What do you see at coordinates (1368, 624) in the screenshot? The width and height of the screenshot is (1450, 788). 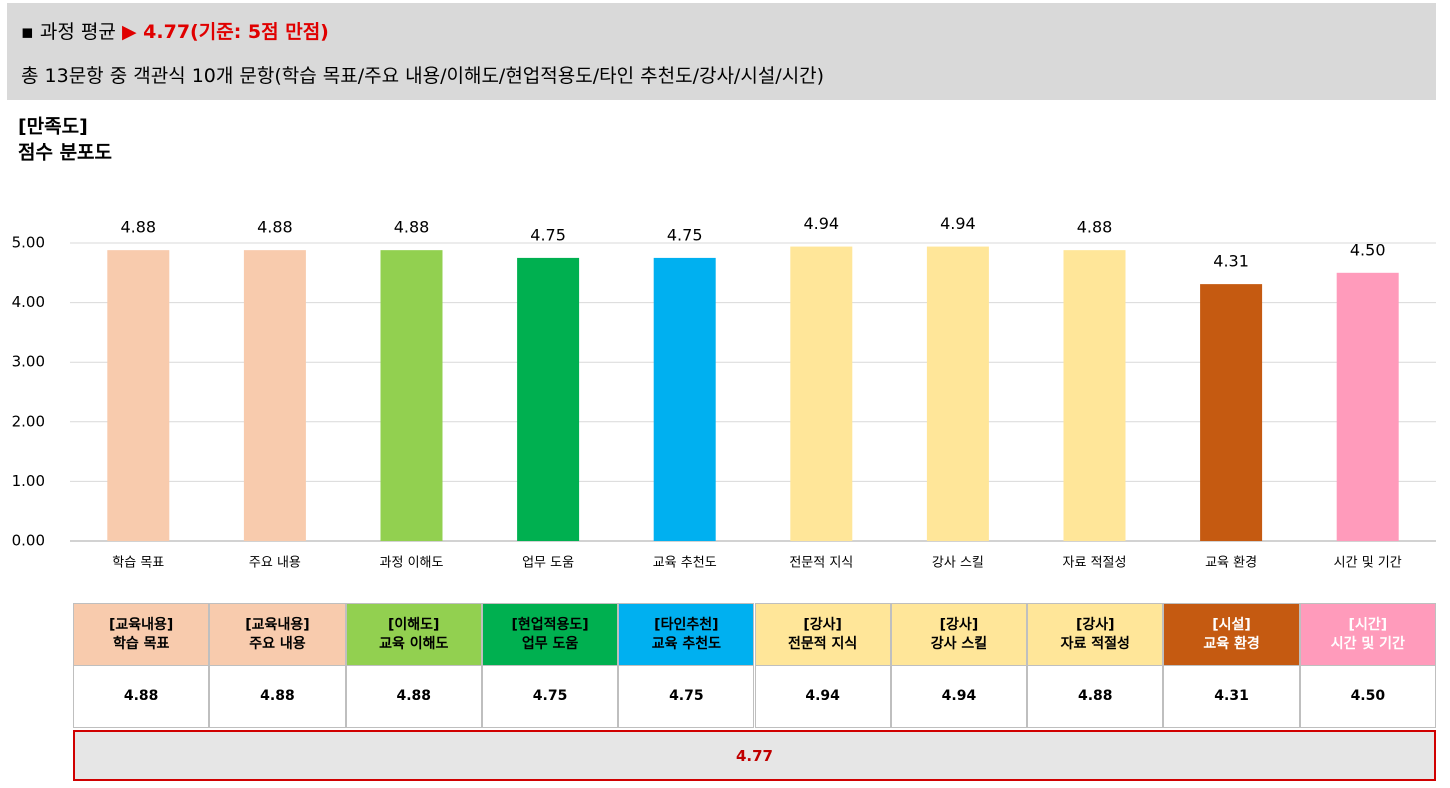 I see `header-group: [시간]` at bounding box center [1368, 624].